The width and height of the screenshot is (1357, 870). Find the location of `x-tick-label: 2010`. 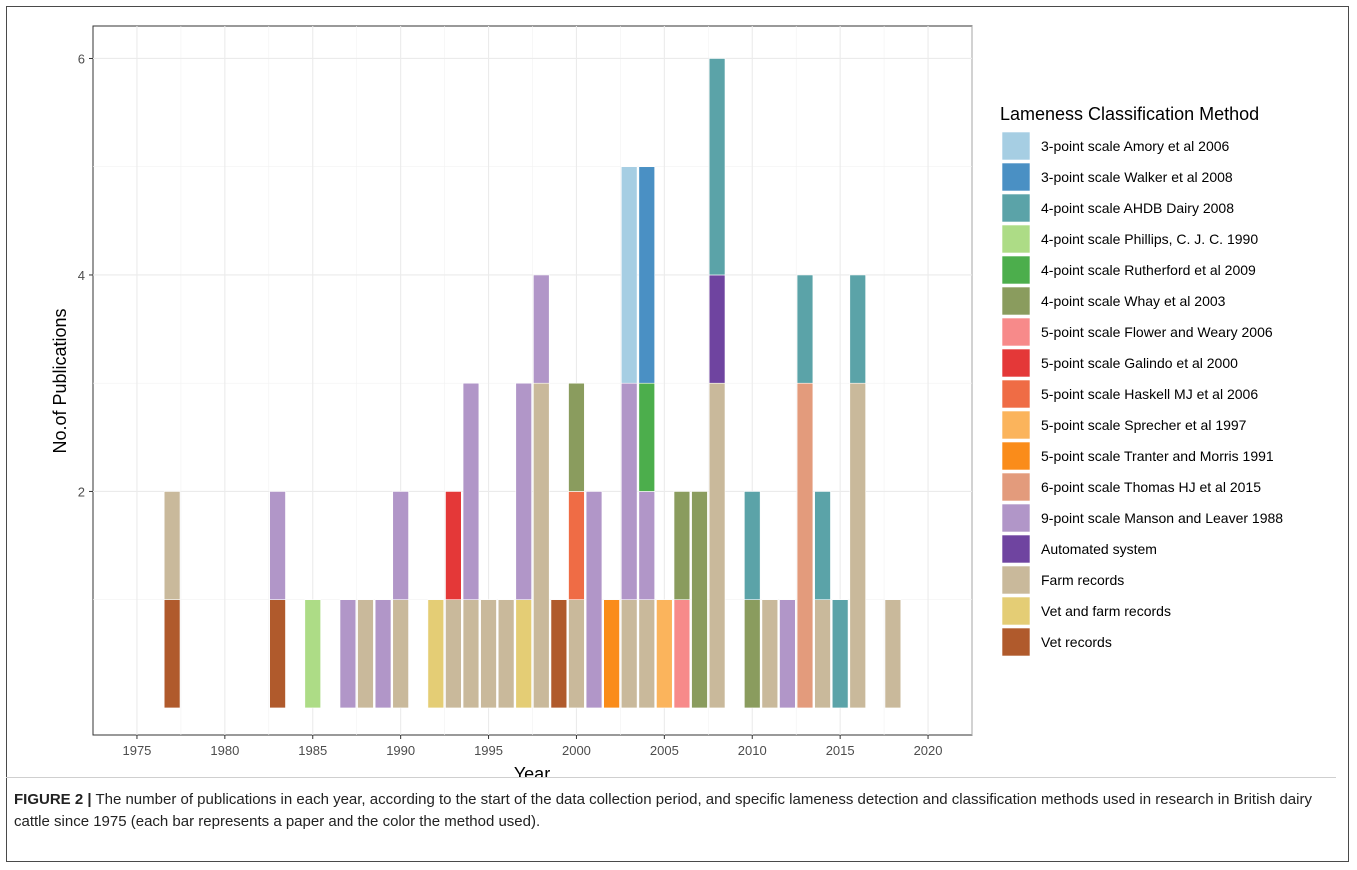

x-tick-label: 2010 is located at coordinates (752, 750).